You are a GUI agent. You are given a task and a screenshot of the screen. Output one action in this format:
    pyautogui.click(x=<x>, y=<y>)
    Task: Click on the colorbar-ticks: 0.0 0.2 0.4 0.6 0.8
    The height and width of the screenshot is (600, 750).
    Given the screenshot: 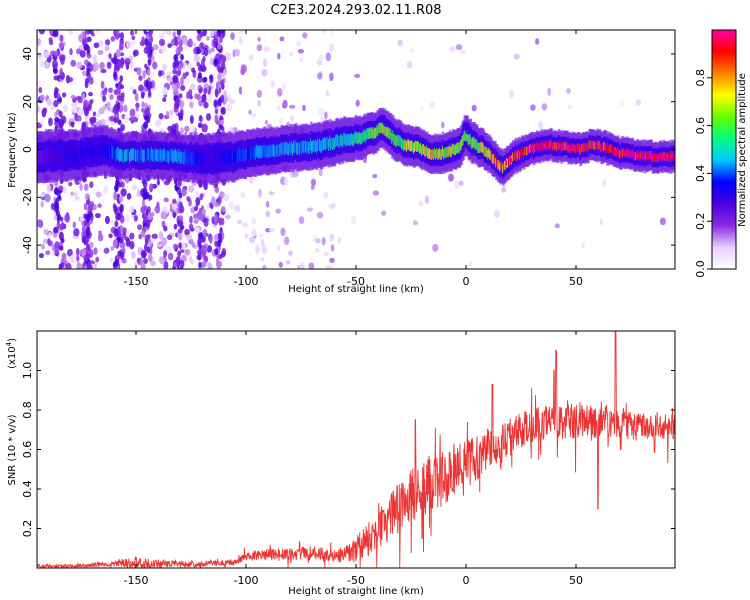 What is the action you would take?
    pyautogui.click(x=703, y=173)
    